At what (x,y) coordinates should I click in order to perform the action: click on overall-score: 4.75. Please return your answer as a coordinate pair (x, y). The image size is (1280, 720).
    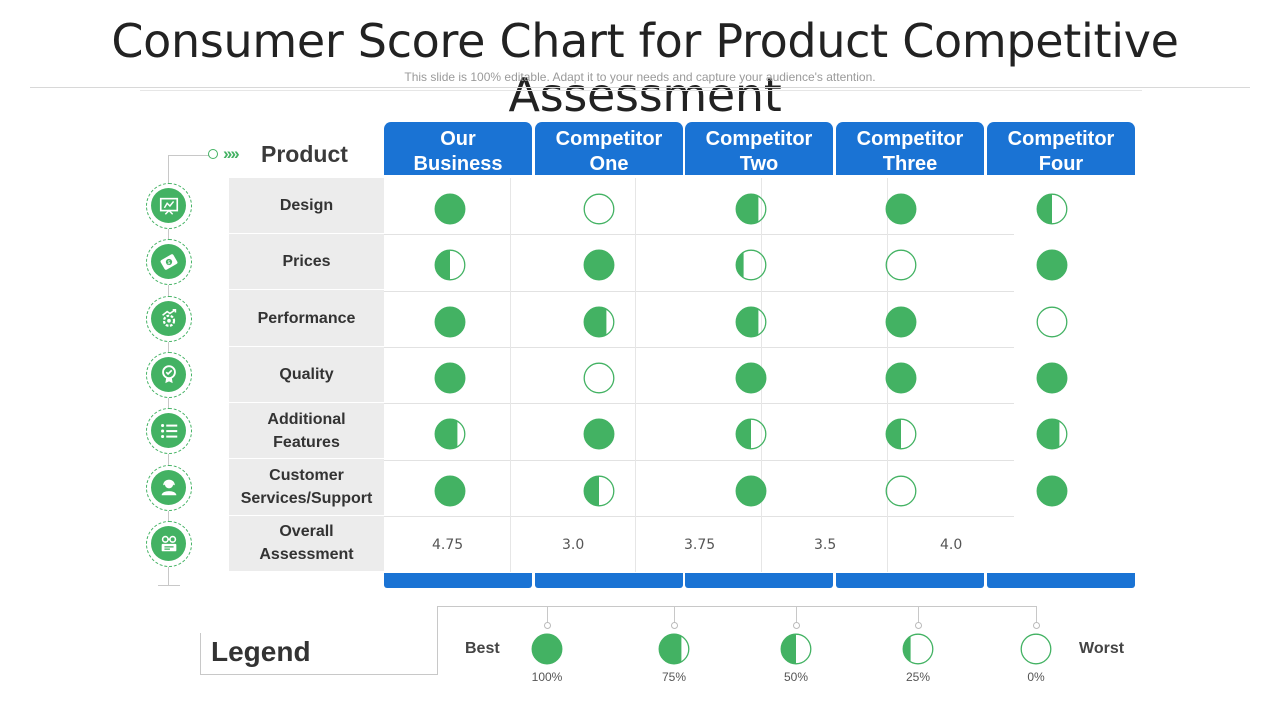
    Looking at the image, I should click on (448, 545).